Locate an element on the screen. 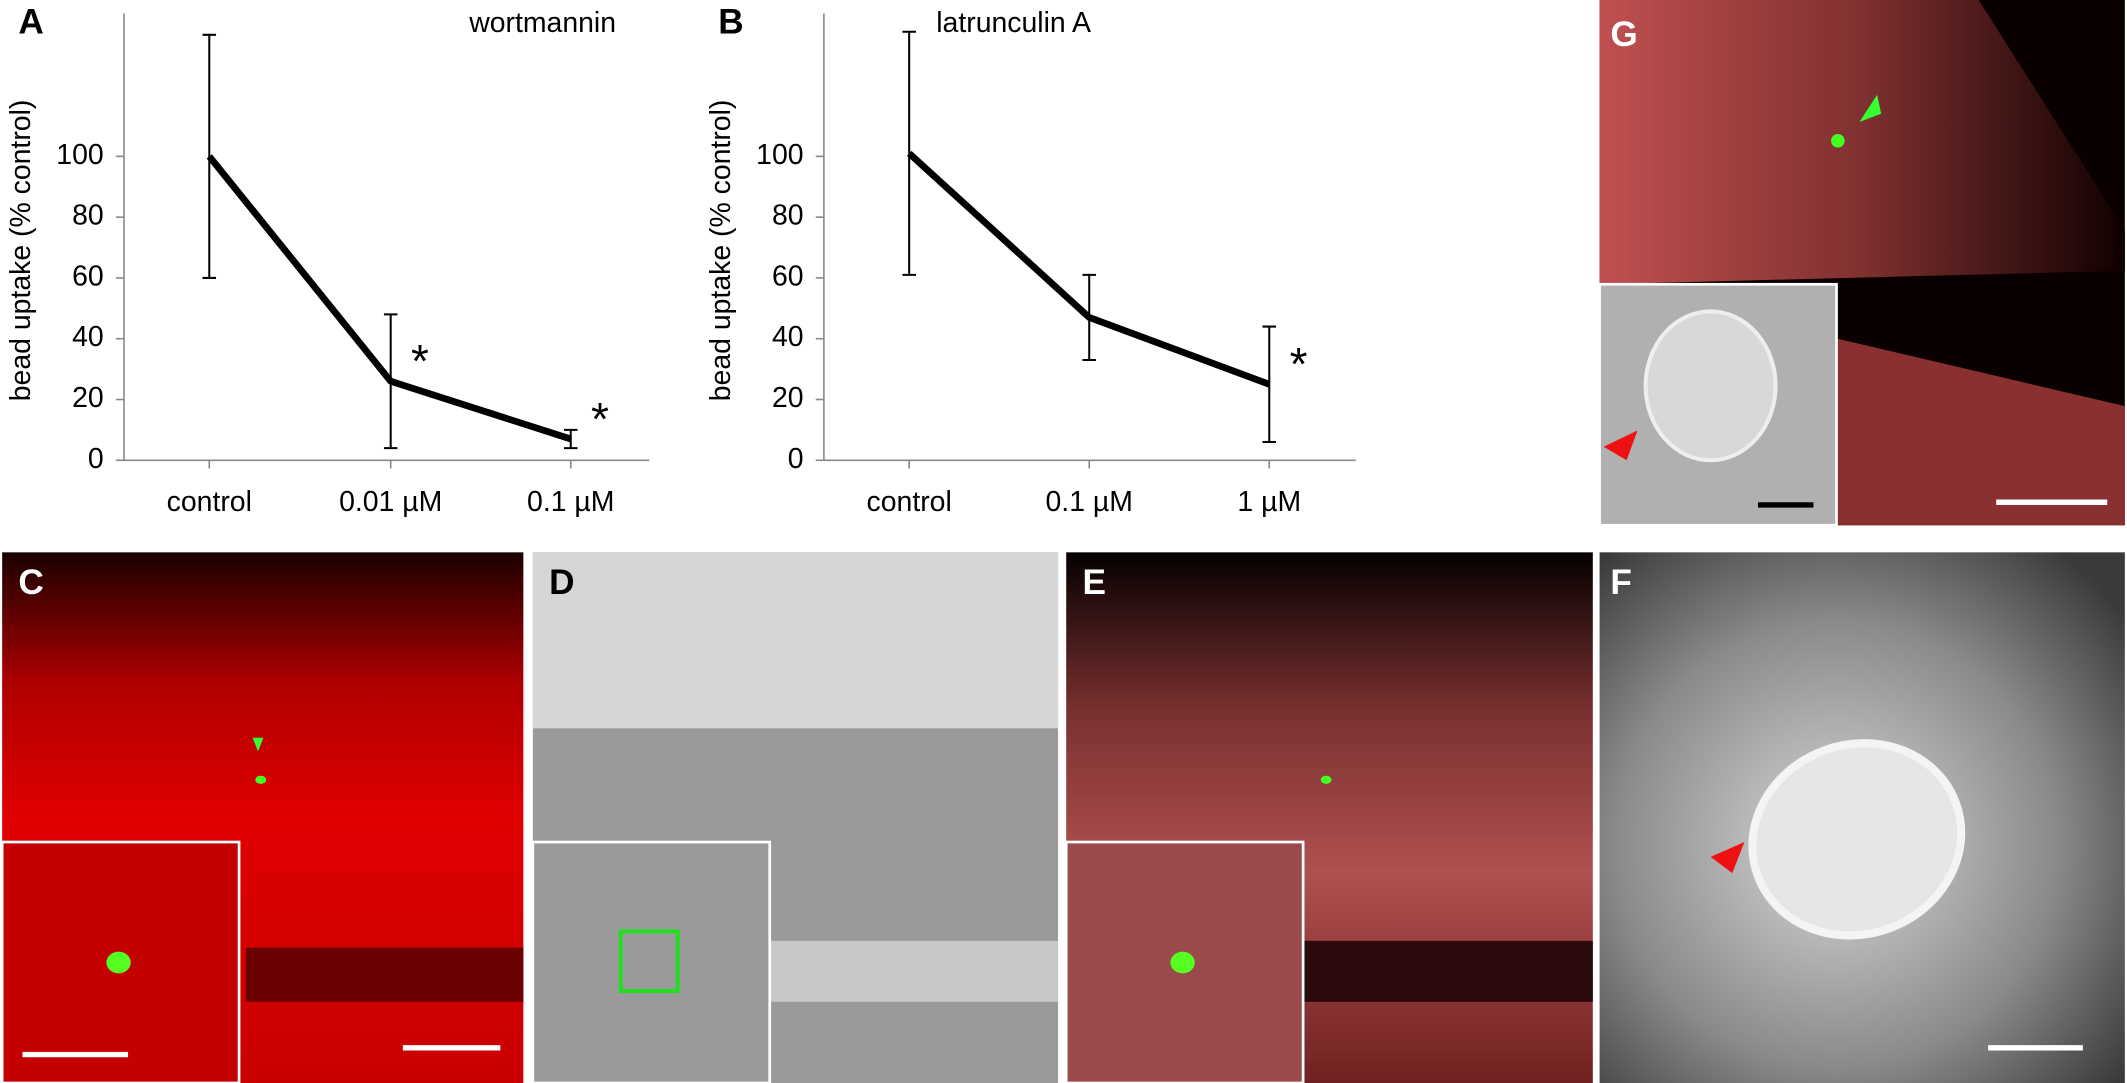  chart-title: latrunculin A is located at coordinates (1013, 23).